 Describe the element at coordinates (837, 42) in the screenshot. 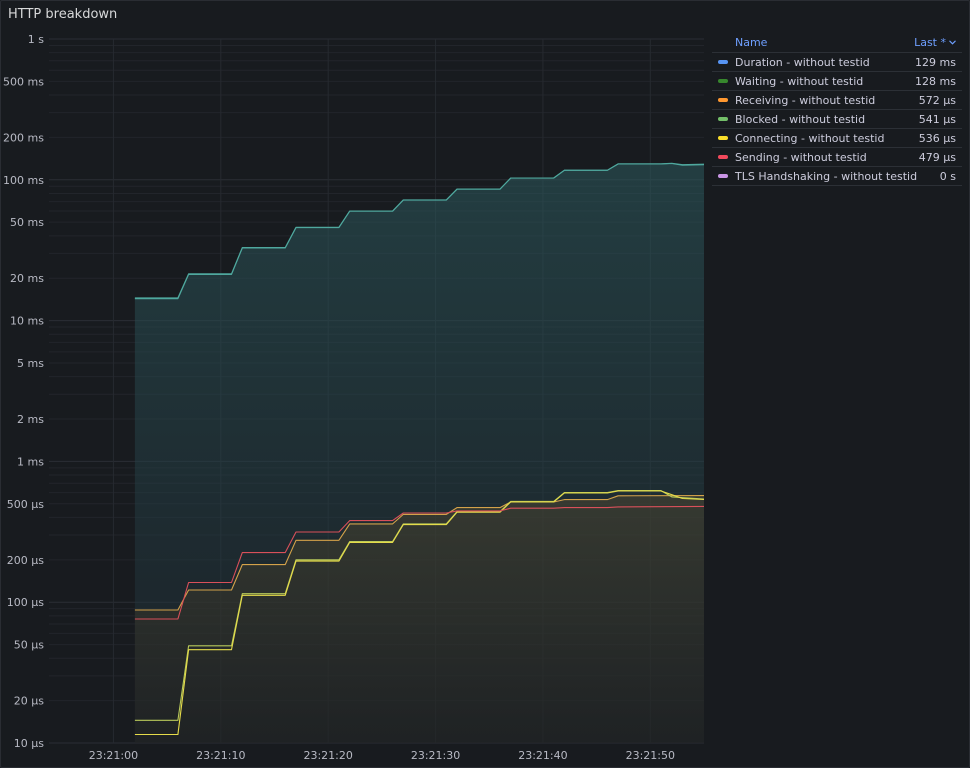

I see `legend-header: Name Last *` at that location.